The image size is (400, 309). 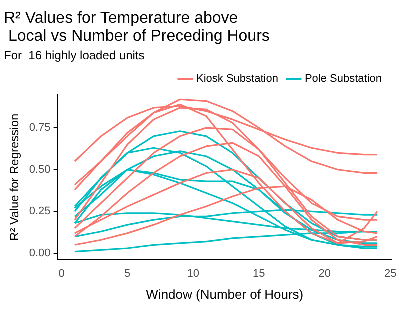 I want to click on legend-label: Pole Substation, so click(x=343, y=79).